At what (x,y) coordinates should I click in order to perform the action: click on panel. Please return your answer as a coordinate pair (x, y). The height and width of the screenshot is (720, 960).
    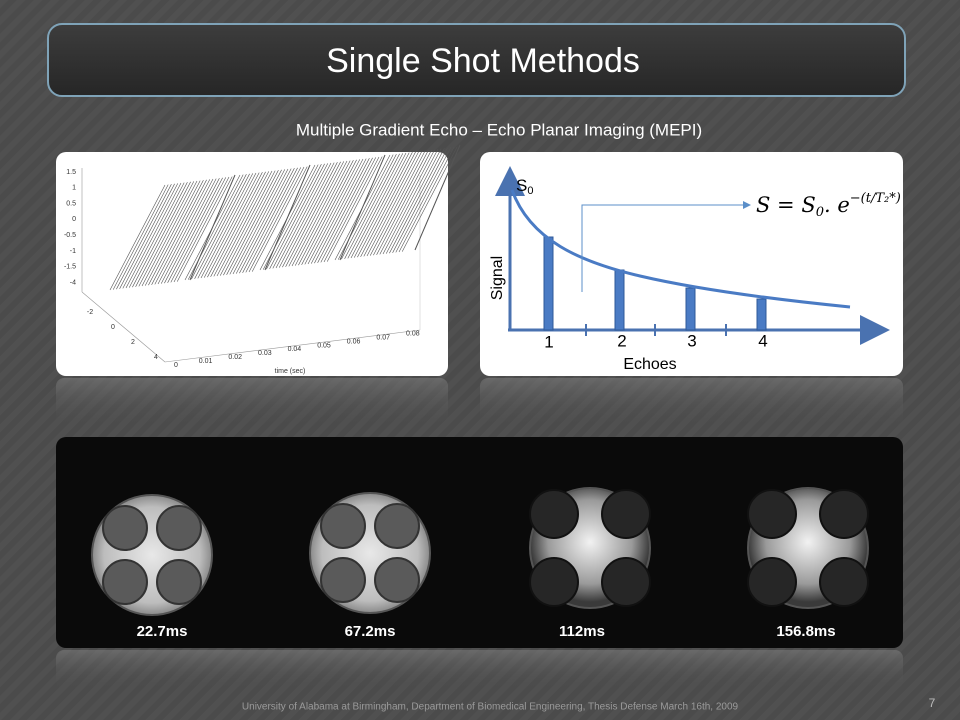
    Looking at the image, I should click on (252, 264).